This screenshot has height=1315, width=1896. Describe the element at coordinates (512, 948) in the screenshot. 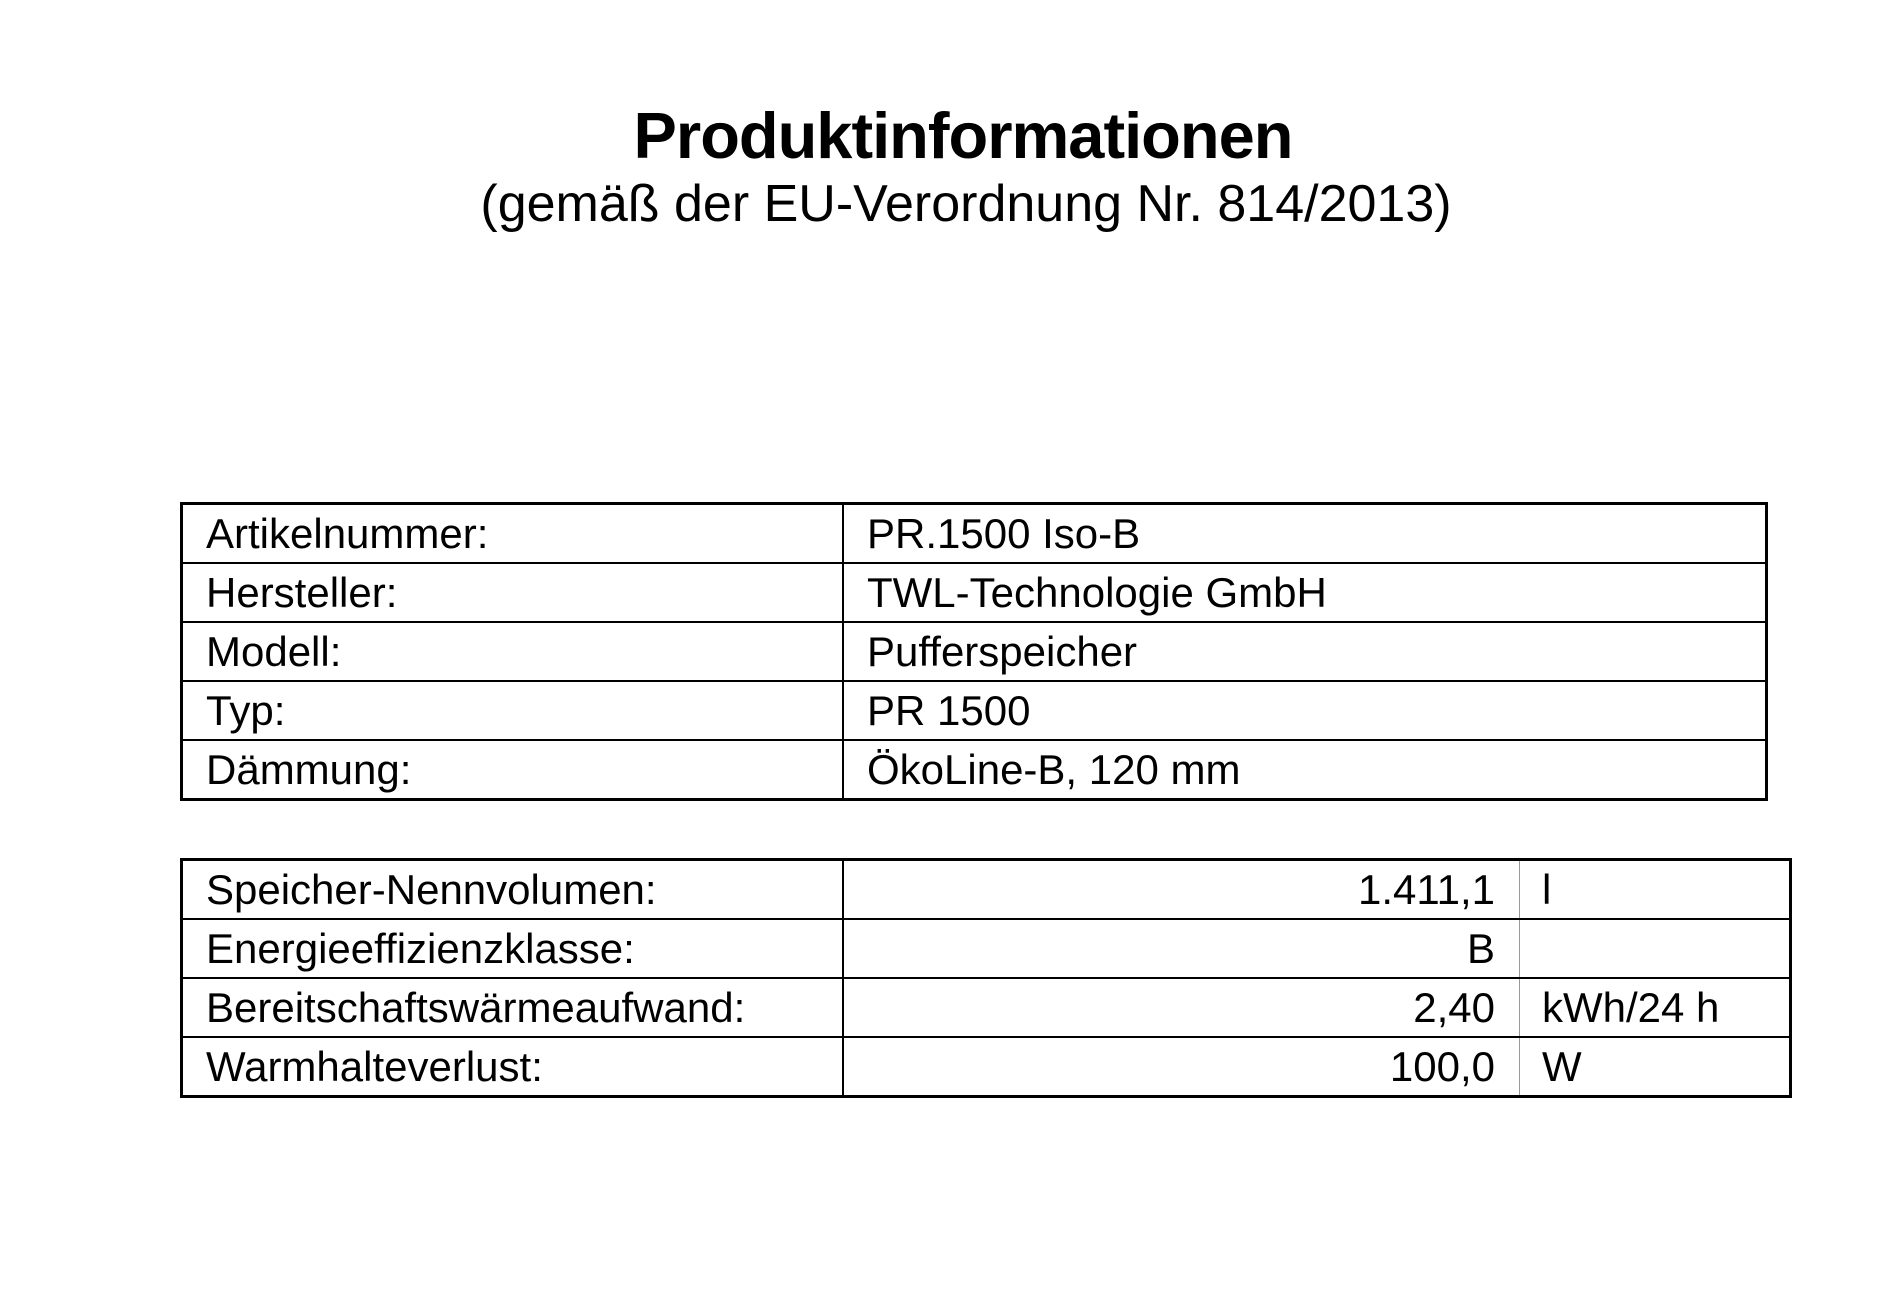

I see `row-label: Energieeffizienzklasse:` at that location.